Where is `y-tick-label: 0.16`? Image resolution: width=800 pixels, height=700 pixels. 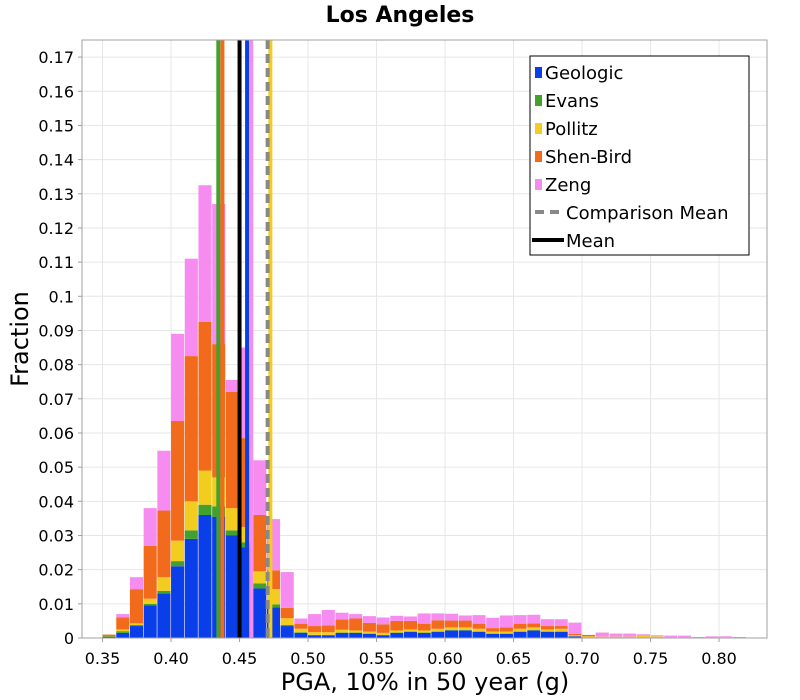
y-tick-label: 0.16 is located at coordinates (56, 91).